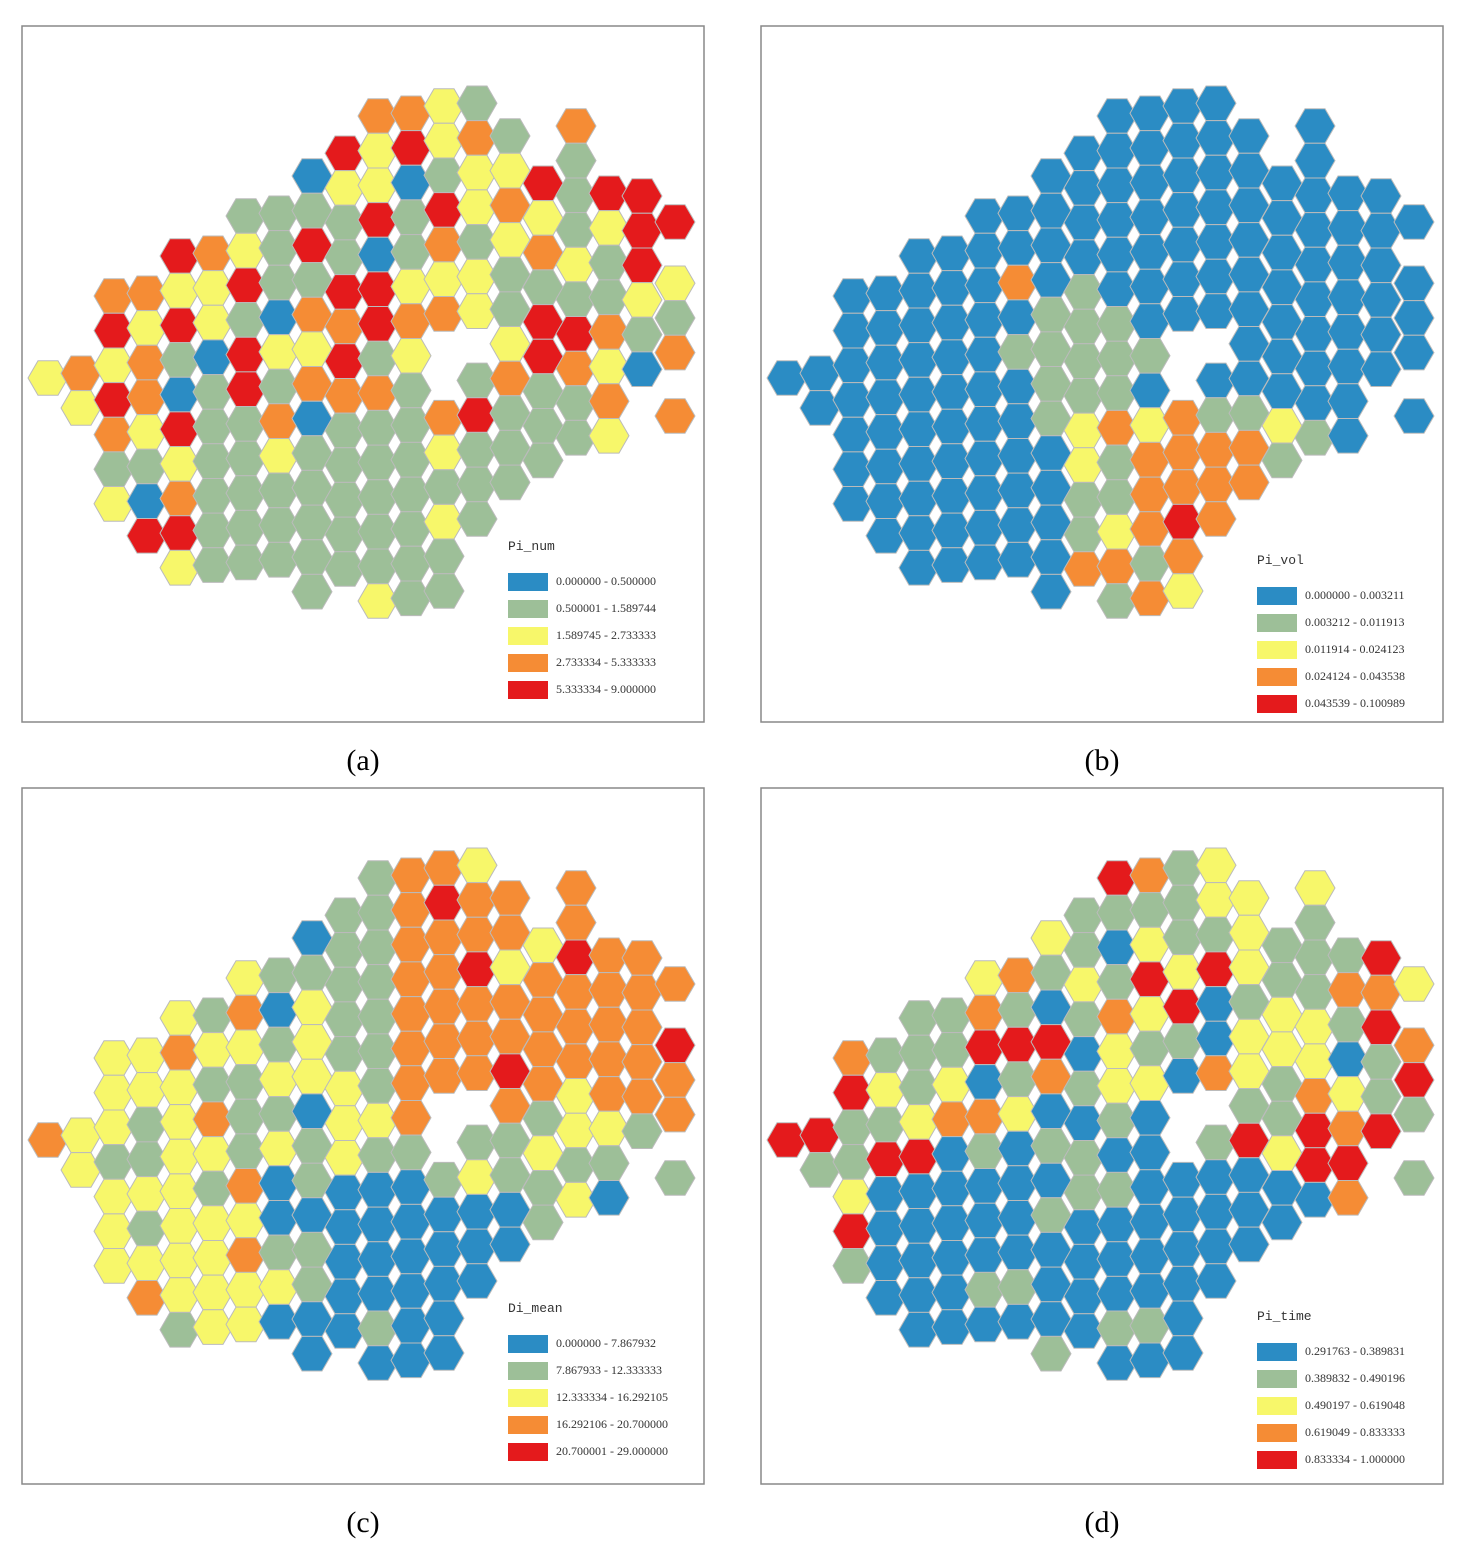 This screenshot has height=1562, width=1466. What do you see at coordinates (1355, 595) in the screenshot?
I see `legend-label: 0.000000 - 0.003211` at bounding box center [1355, 595].